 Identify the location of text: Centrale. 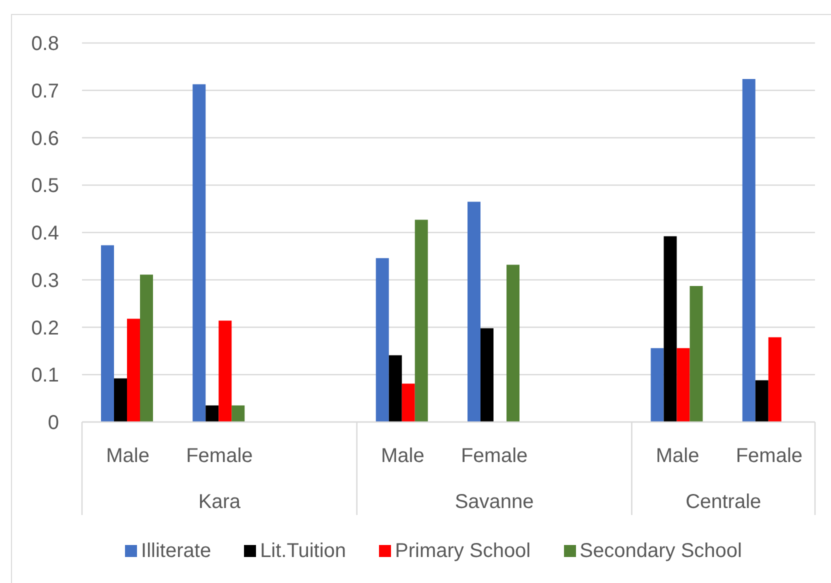
(724, 502).